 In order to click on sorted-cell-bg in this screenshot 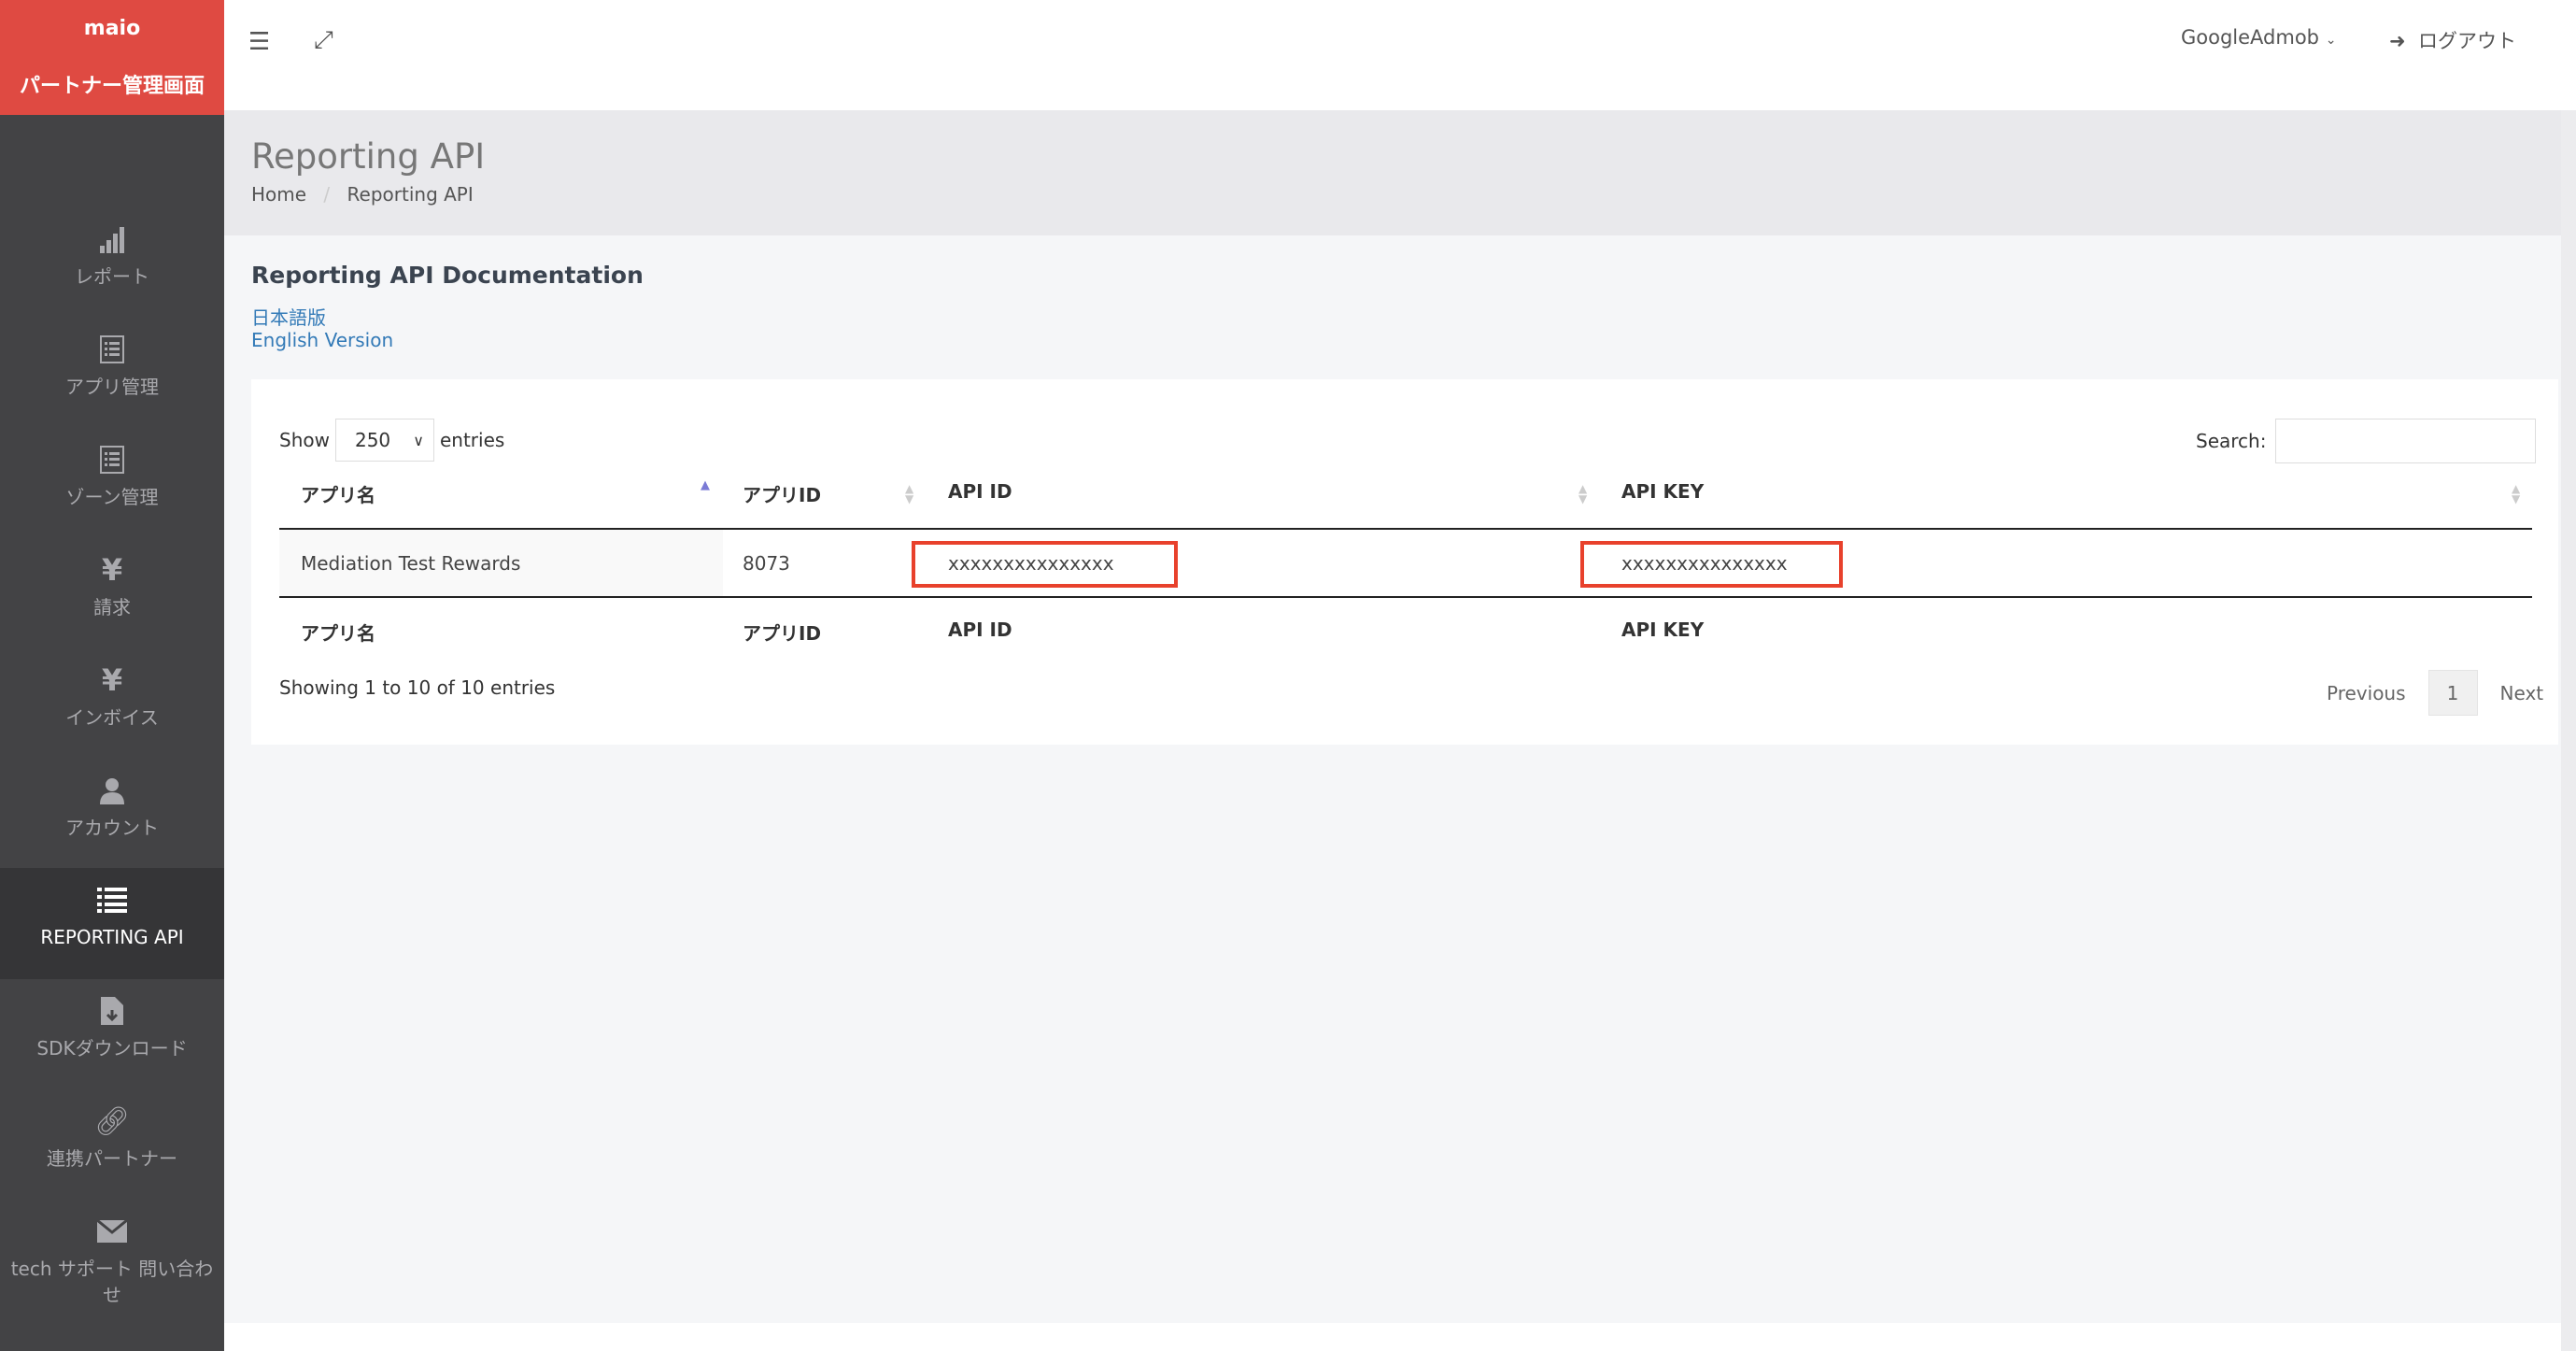, I will do `click(501, 563)`.